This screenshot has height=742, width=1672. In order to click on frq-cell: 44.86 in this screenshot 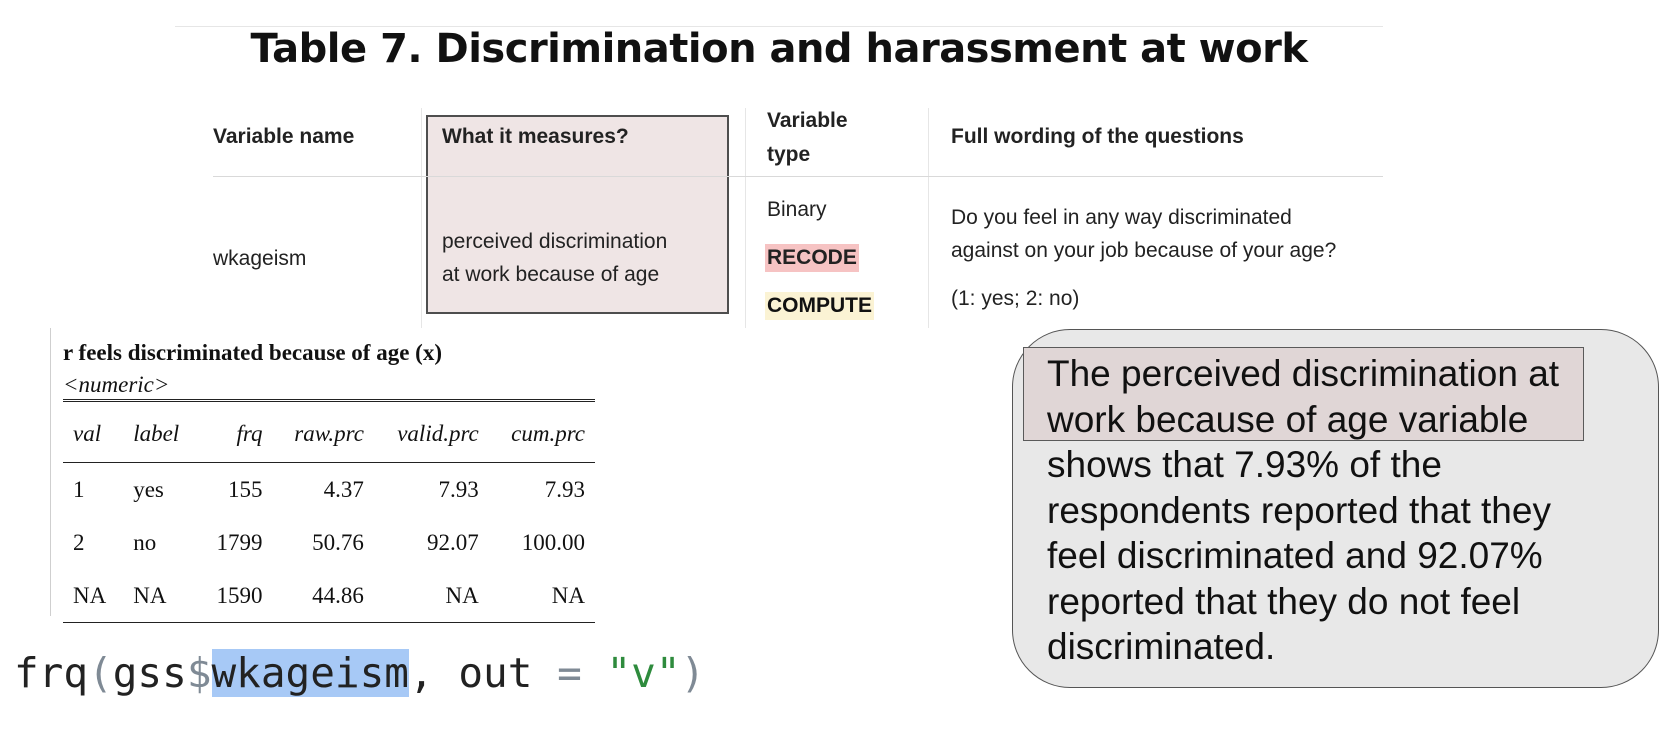, I will do `click(323, 596)`.